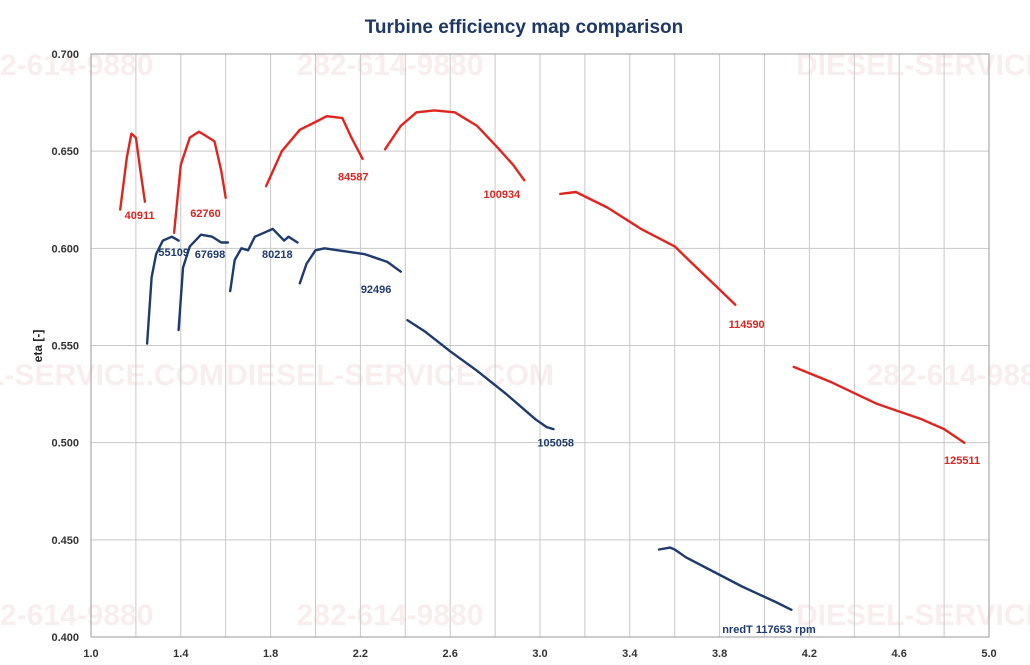 This screenshot has height=665, width=1030. I want to click on x-tick-label: 1.8, so click(270, 654).